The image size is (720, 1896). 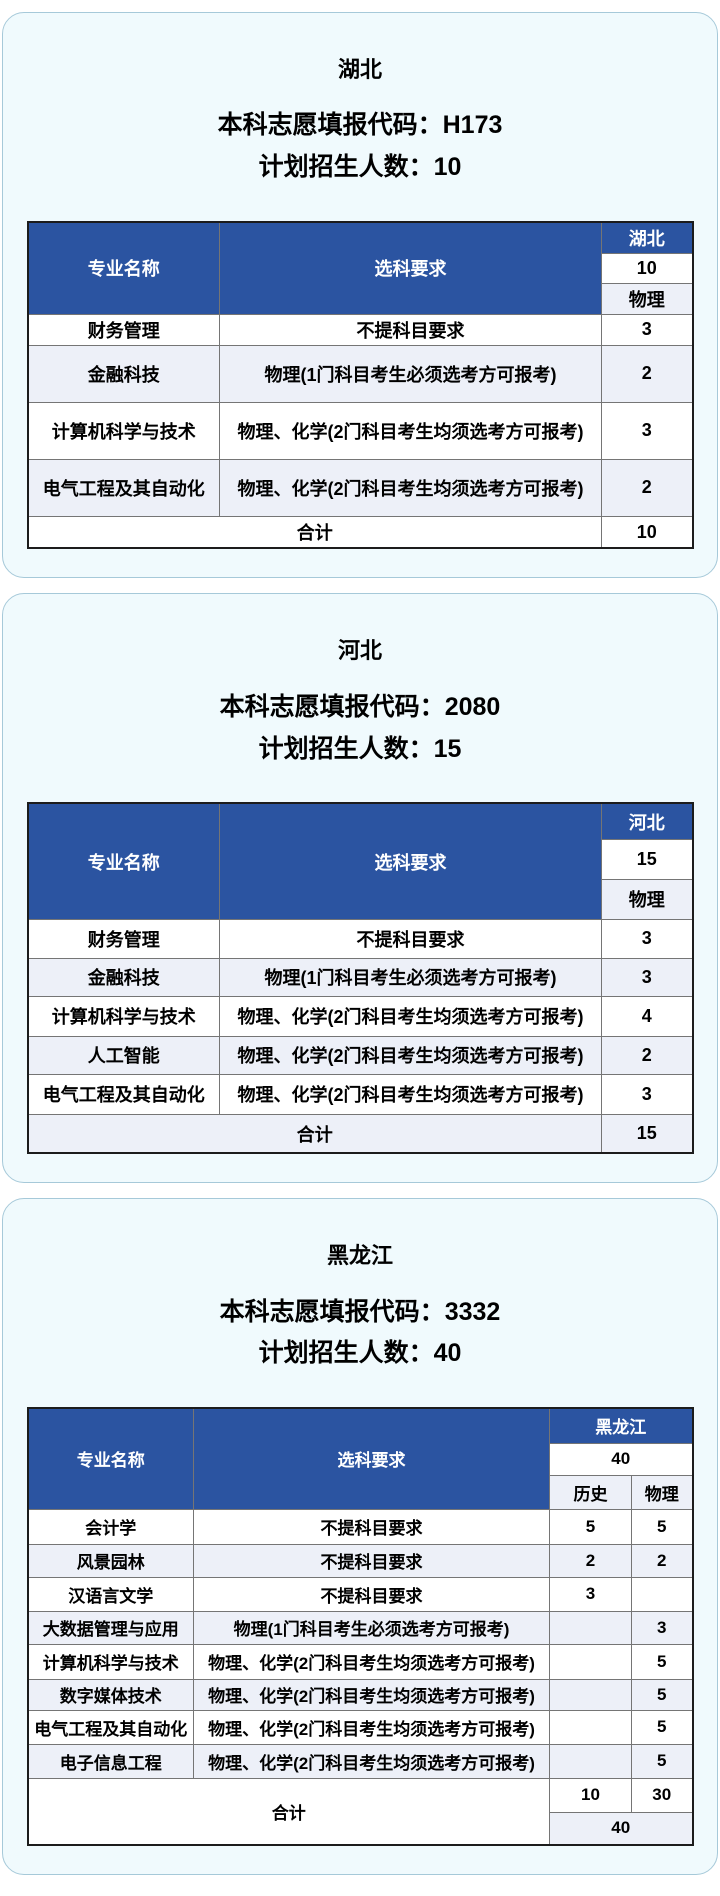 What do you see at coordinates (360, 487) in the screenshot?
I see `table-row: 电气工程及其自动化 物理、化学(2门科目考生均须选考方可报考) 2` at bounding box center [360, 487].